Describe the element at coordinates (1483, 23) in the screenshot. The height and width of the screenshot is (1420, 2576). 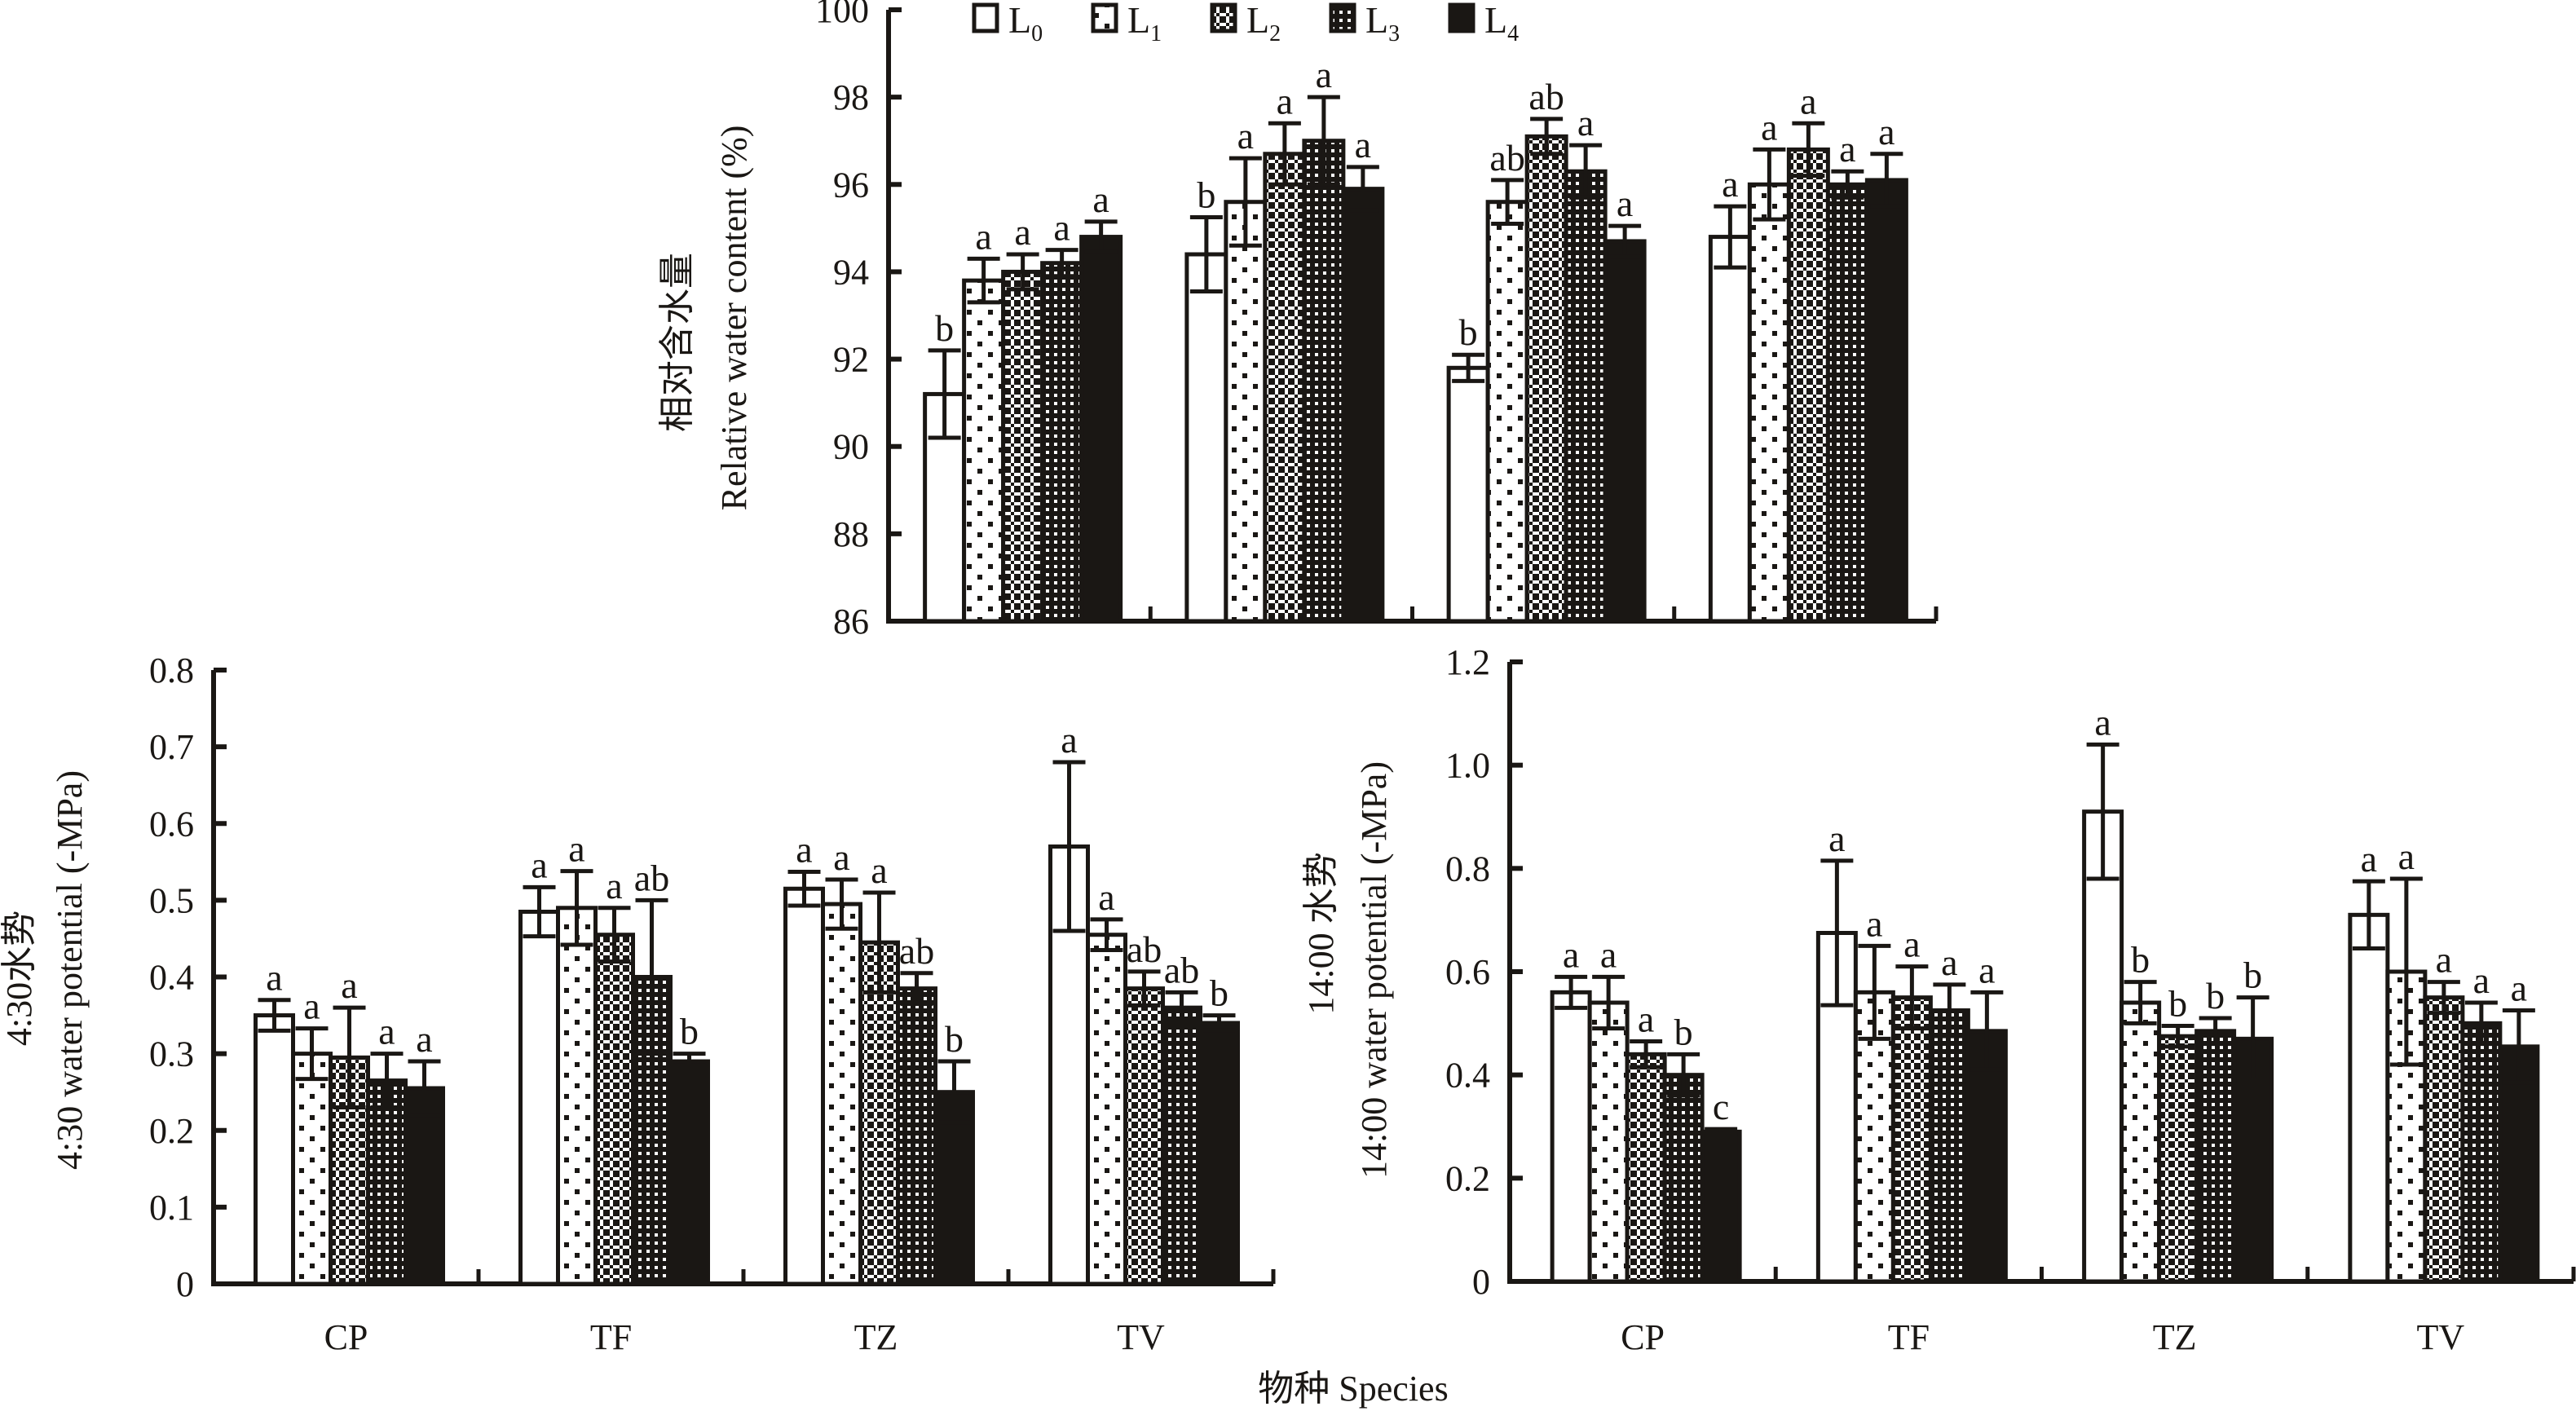
I see `legend-item-l4: L4` at that location.